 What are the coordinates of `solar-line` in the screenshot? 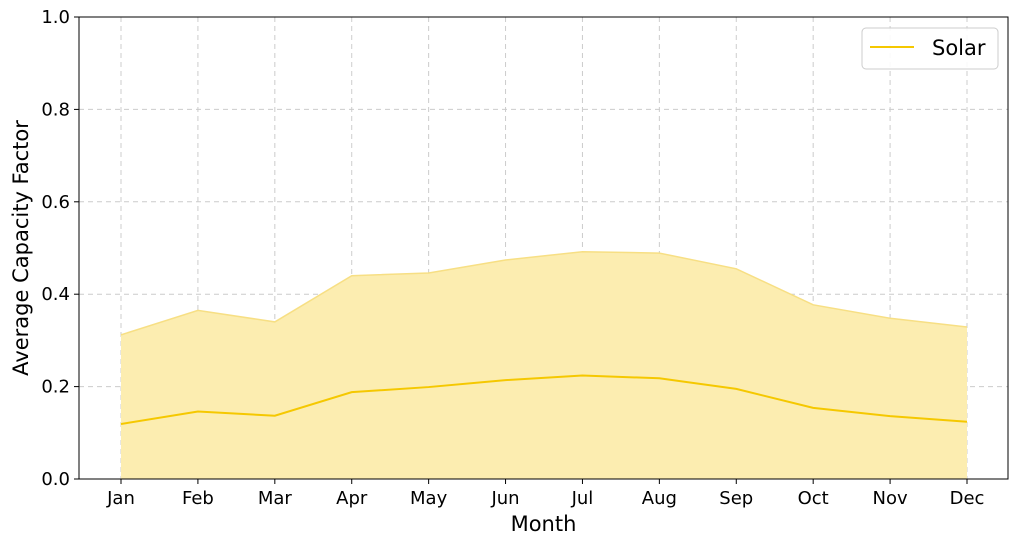 It's located at (544, 400).